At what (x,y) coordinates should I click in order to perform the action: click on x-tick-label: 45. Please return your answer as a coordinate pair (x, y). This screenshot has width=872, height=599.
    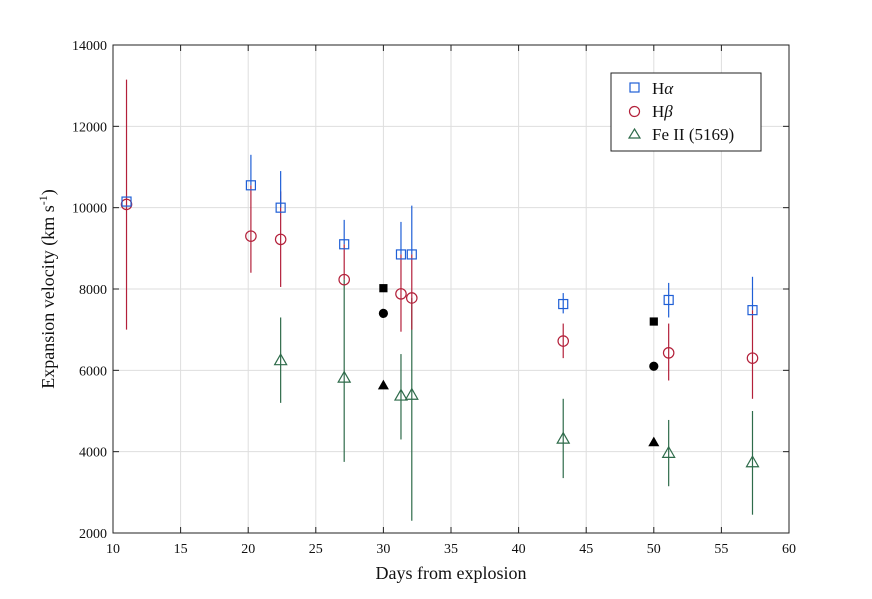
    Looking at the image, I should click on (586, 549).